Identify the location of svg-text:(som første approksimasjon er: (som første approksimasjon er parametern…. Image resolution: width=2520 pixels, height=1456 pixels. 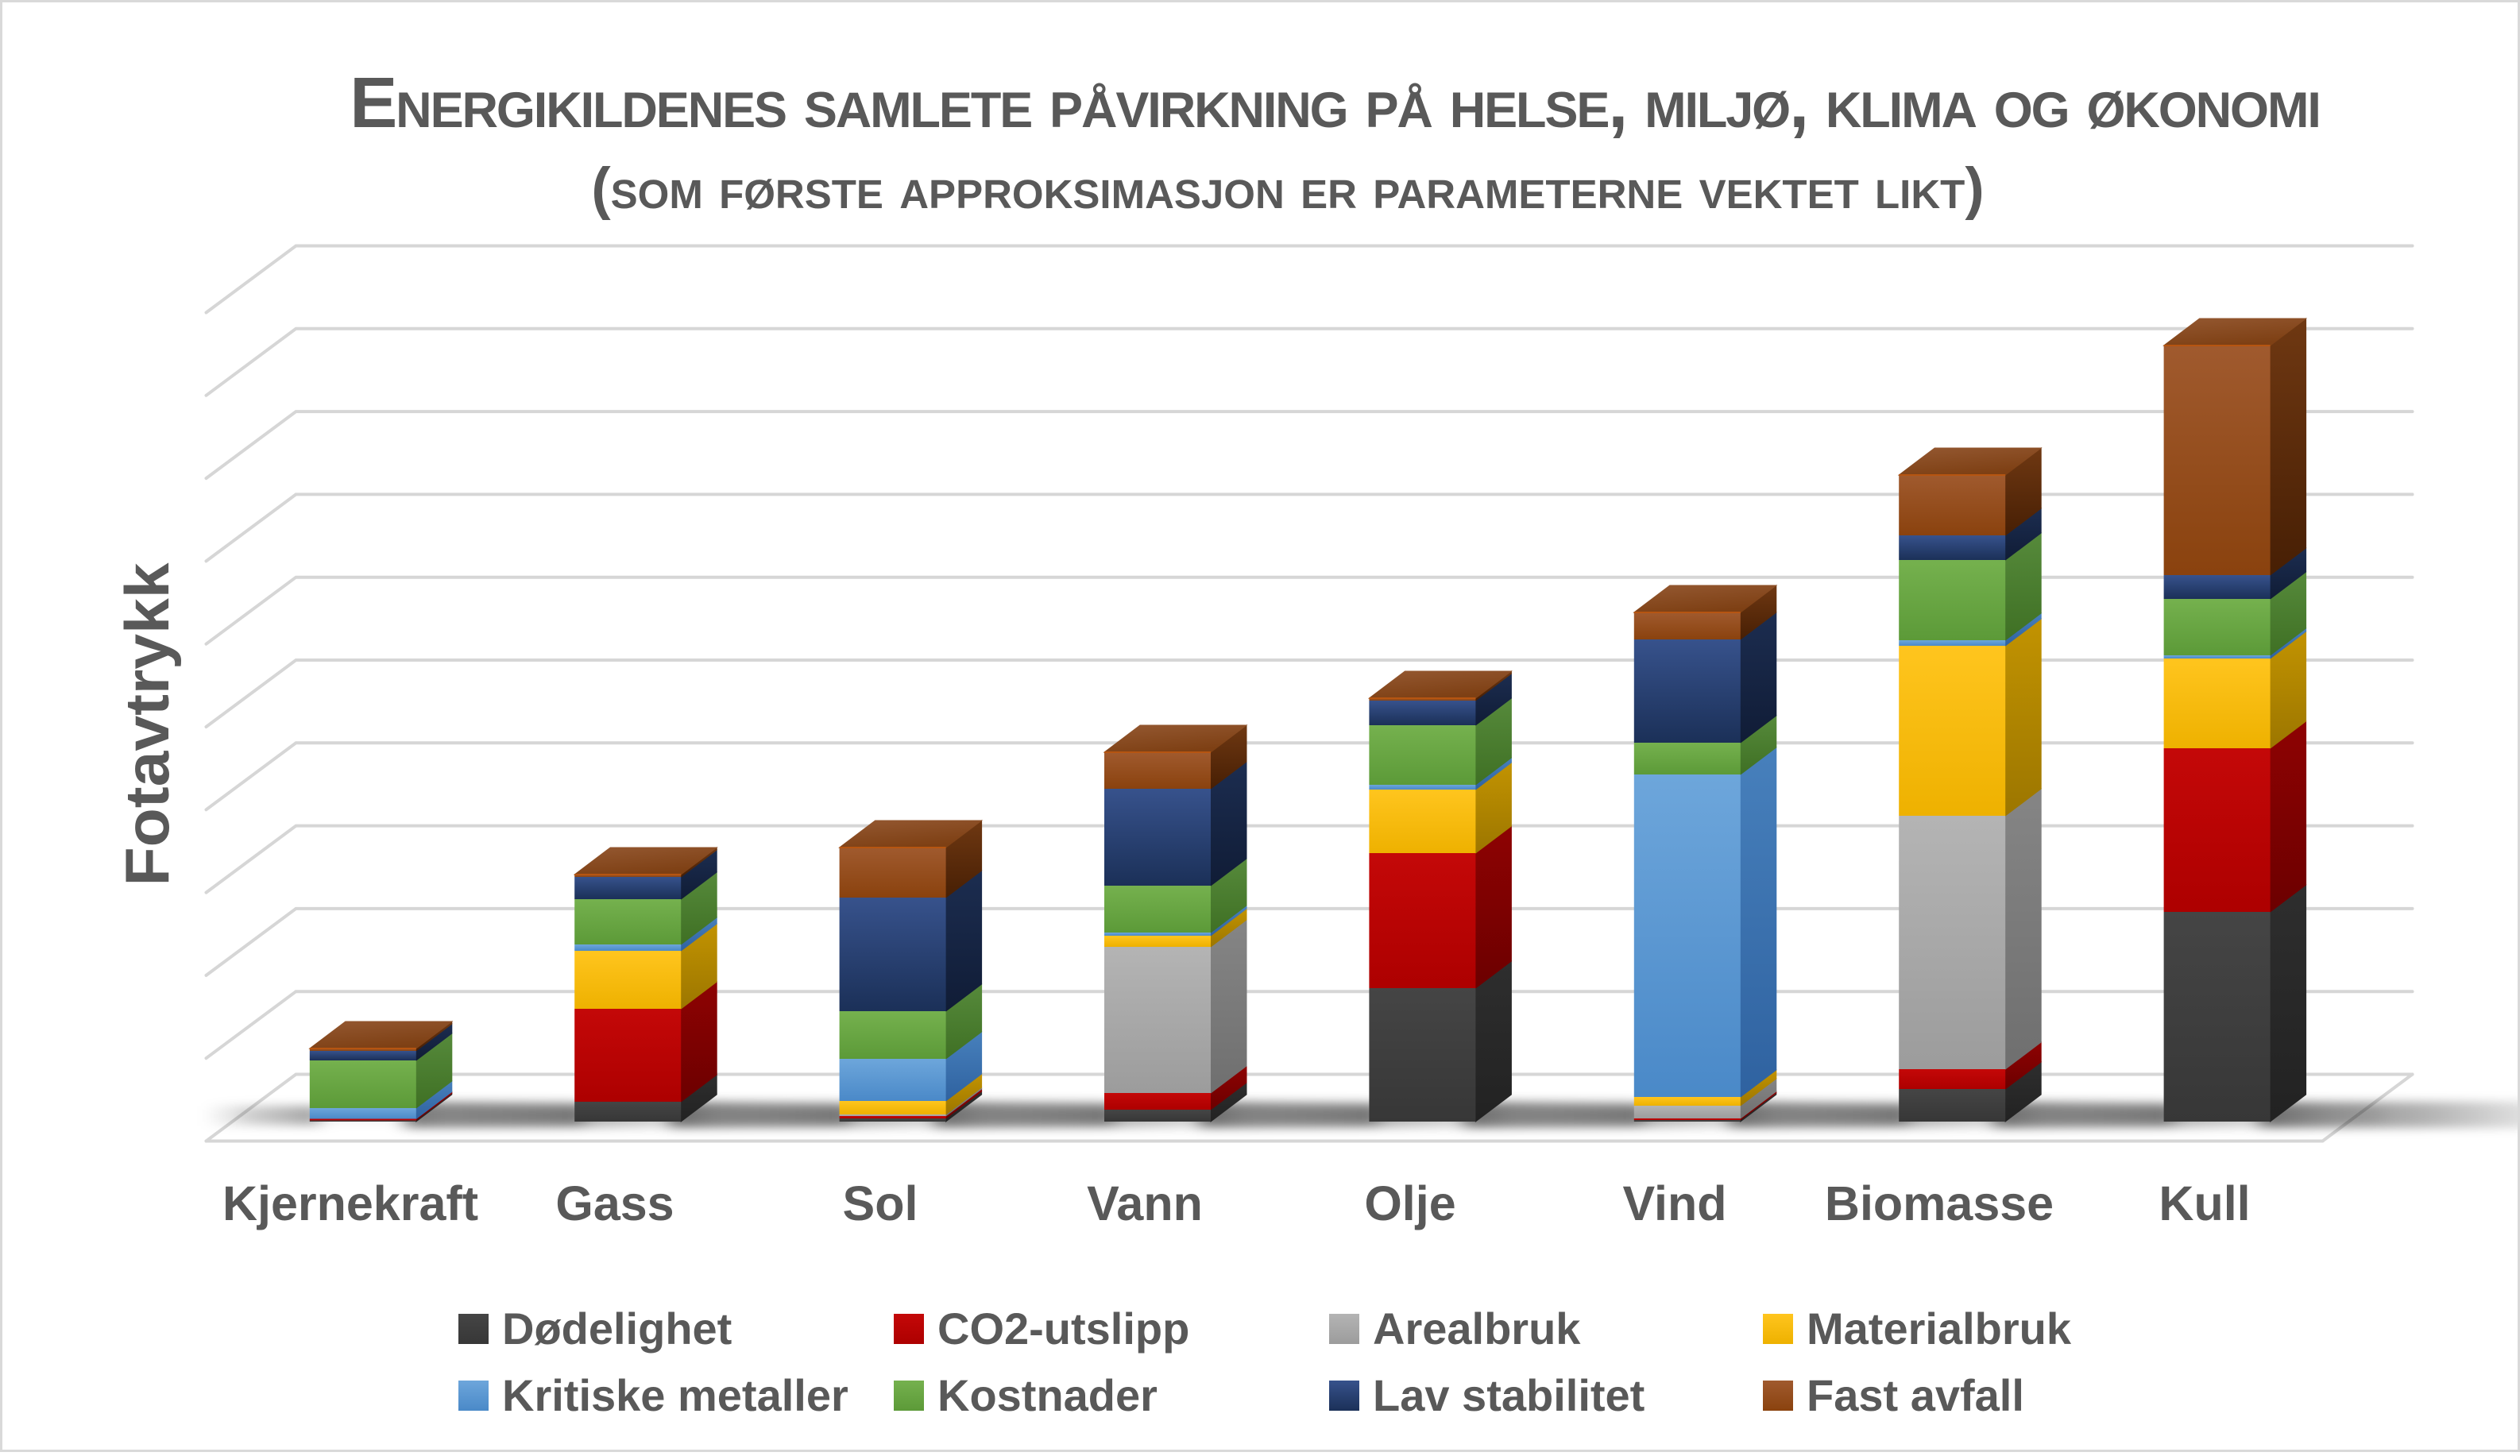
(1287, 189).